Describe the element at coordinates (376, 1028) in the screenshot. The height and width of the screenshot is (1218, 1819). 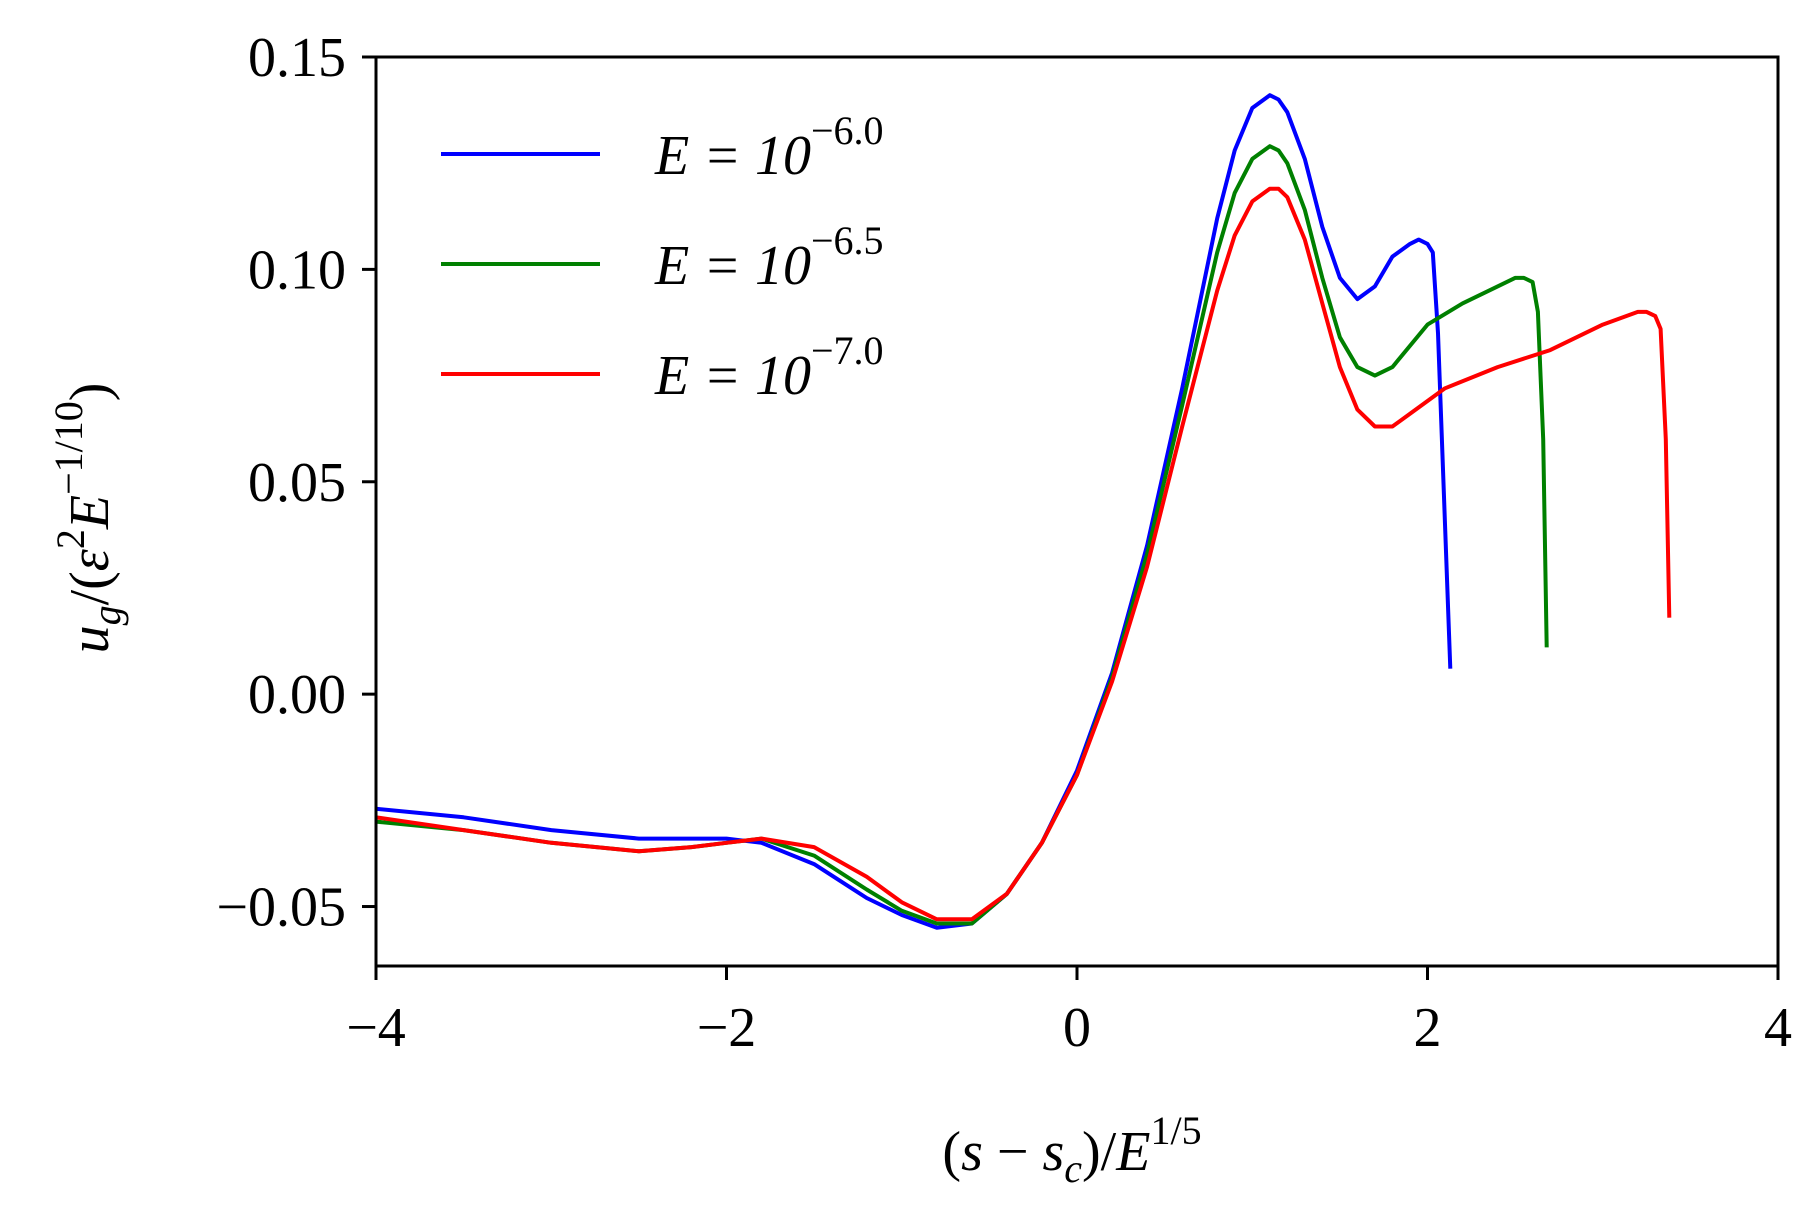
I see `x-tick-label: −4` at that location.